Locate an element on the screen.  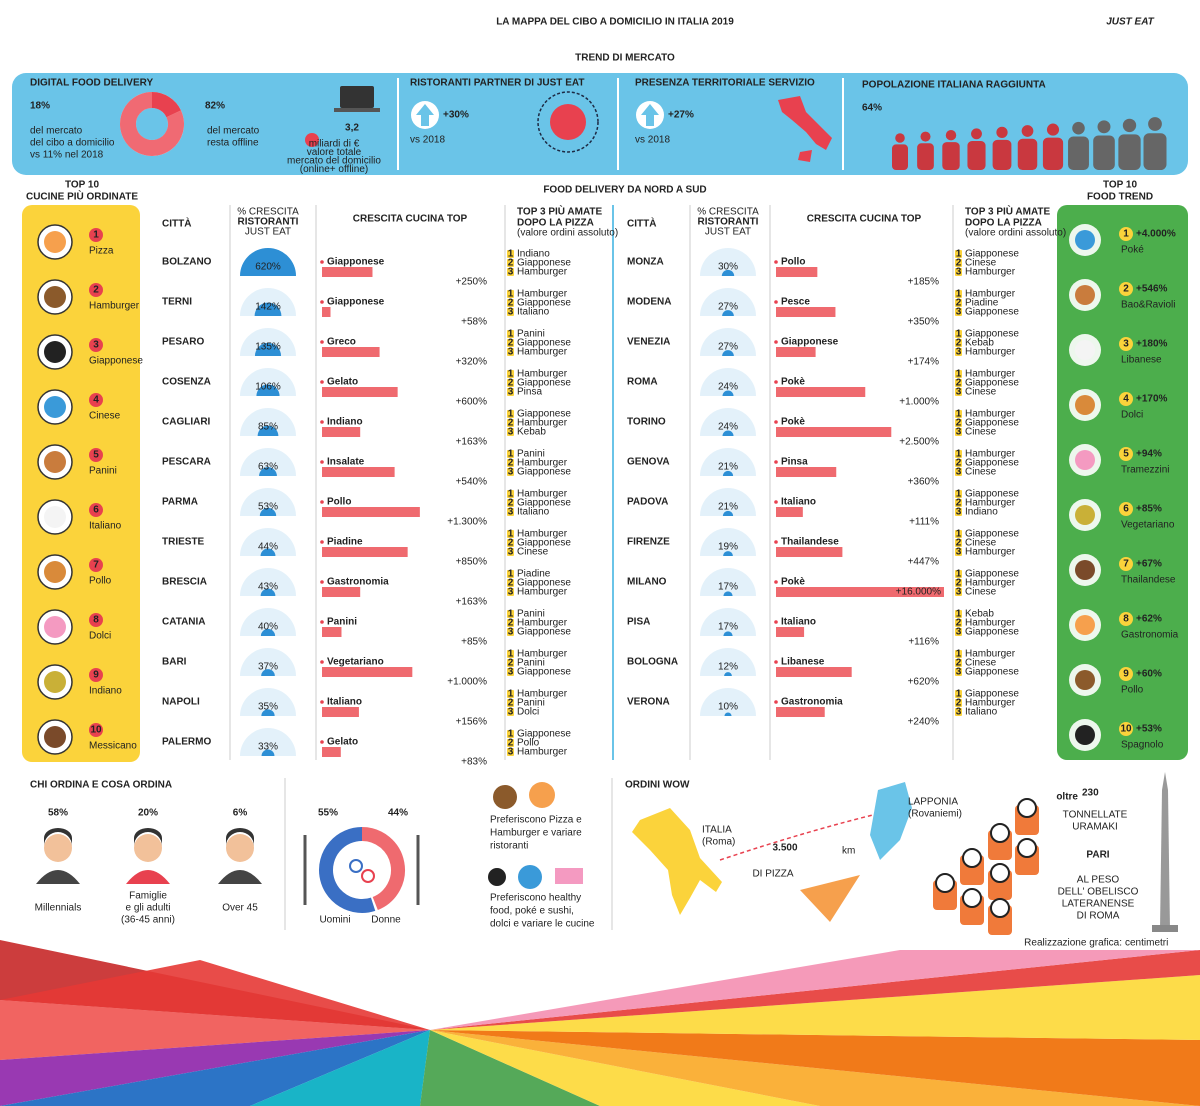
top3-item: Kebab is located at coordinates (531, 432).